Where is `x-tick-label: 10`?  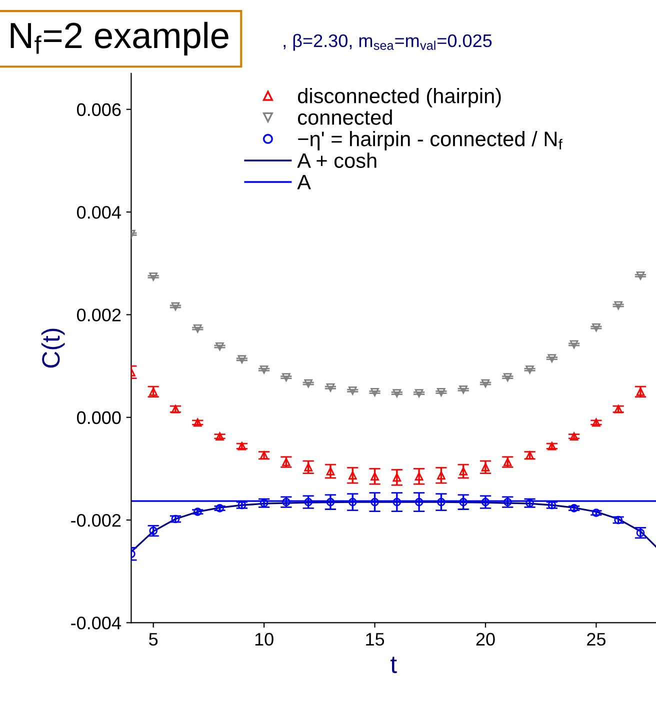
x-tick-label: 10 is located at coordinates (264, 639).